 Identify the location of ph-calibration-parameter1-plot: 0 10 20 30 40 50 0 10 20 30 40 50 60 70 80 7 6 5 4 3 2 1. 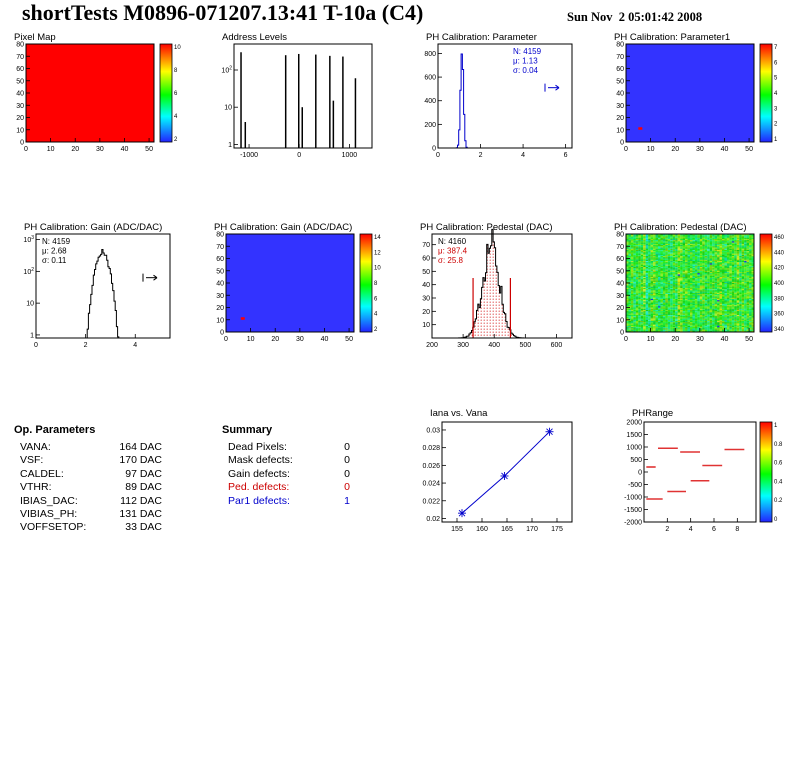
(697, 98).